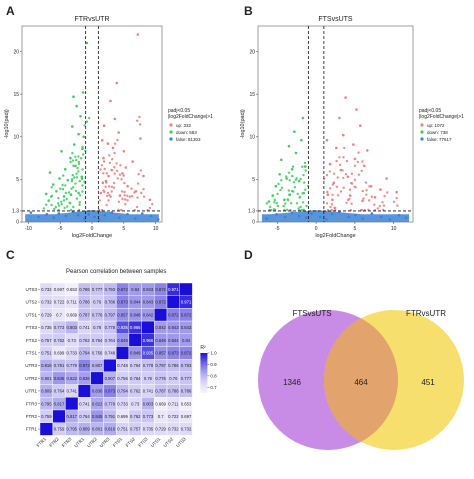 This screenshot has width=474, height=479. What do you see at coordinates (186, 340) in the screenshot?
I see `heatmap-cell-value: 0.84` at bounding box center [186, 340].